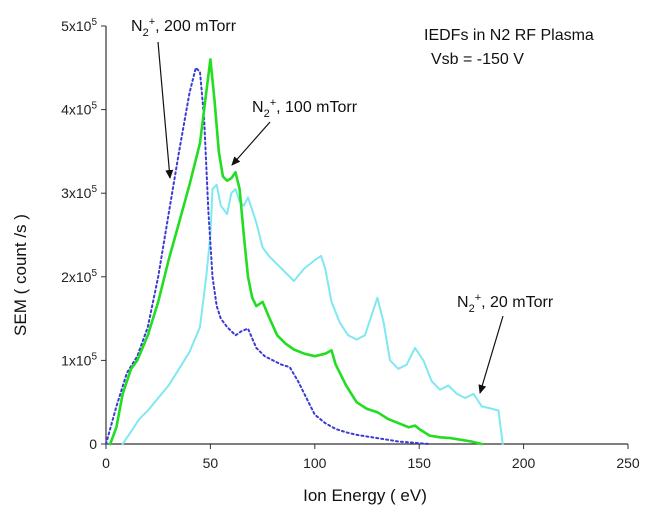 The height and width of the screenshot is (515, 666). Describe the element at coordinates (93, 444) in the screenshot. I see `y-tick-label: 0` at that location.